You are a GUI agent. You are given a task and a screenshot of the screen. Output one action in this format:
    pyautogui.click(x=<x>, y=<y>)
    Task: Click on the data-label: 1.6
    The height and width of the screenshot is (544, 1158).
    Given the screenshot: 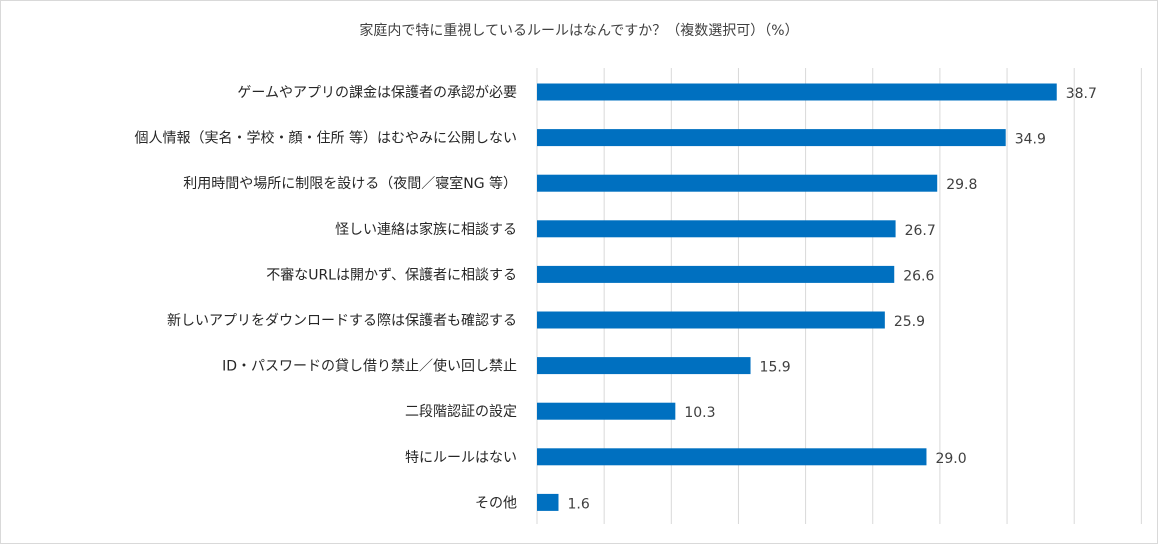 What is the action you would take?
    pyautogui.click(x=578, y=504)
    